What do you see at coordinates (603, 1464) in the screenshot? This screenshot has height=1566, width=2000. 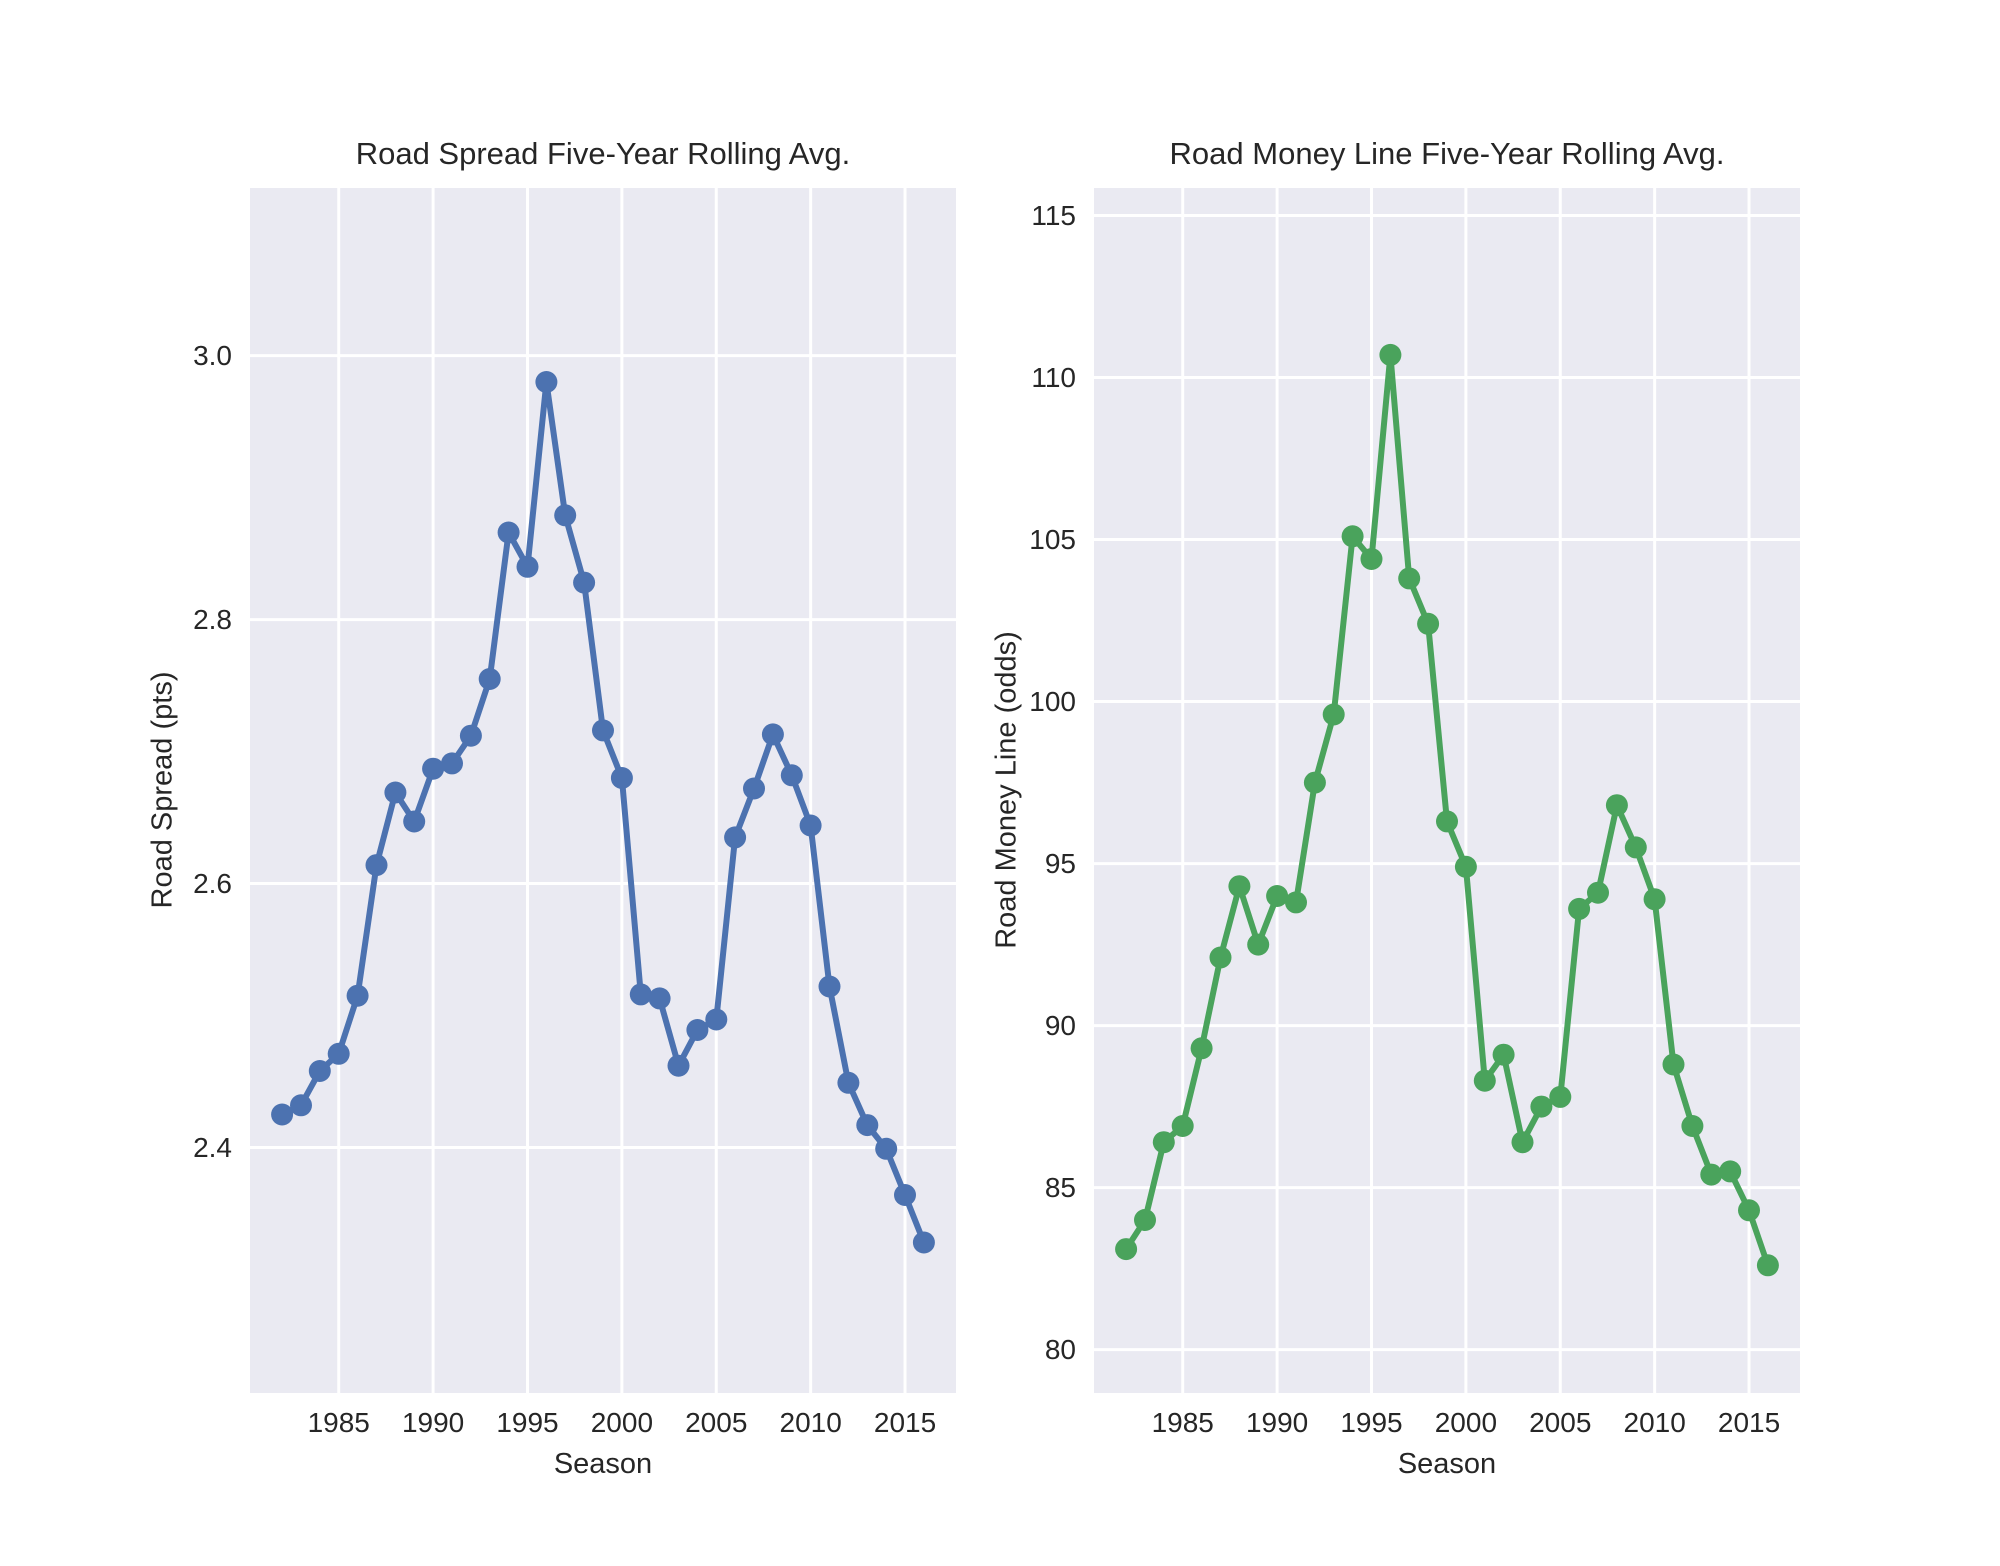 I see `x-axis-label: Season` at bounding box center [603, 1464].